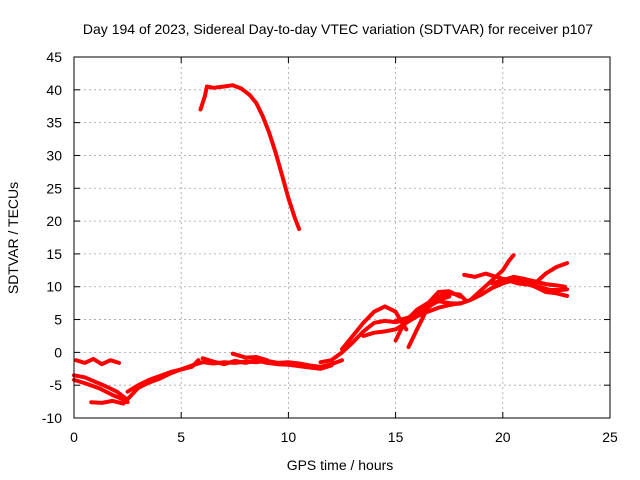 The image size is (640, 480). Describe the element at coordinates (503, 437) in the screenshot. I see `x-tick-label: 20` at that location.